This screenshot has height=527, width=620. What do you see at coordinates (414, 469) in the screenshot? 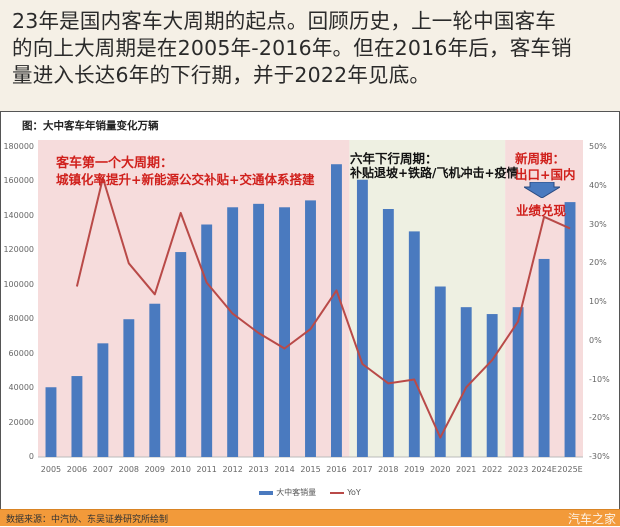
I see `x-axis-tick: 2019` at bounding box center [414, 469].